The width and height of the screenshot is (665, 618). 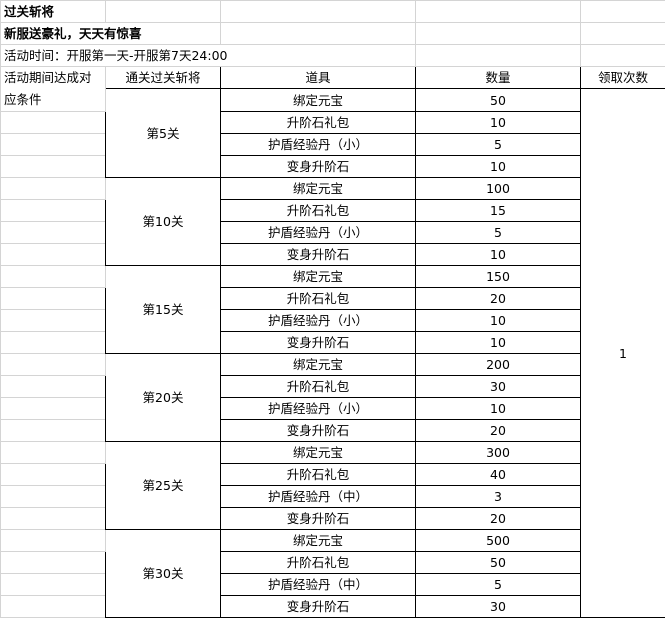 What do you see at coordinates (498, 189) in the screenshot?
I see `item-quantity: 100` at bounding box center [498, 189].